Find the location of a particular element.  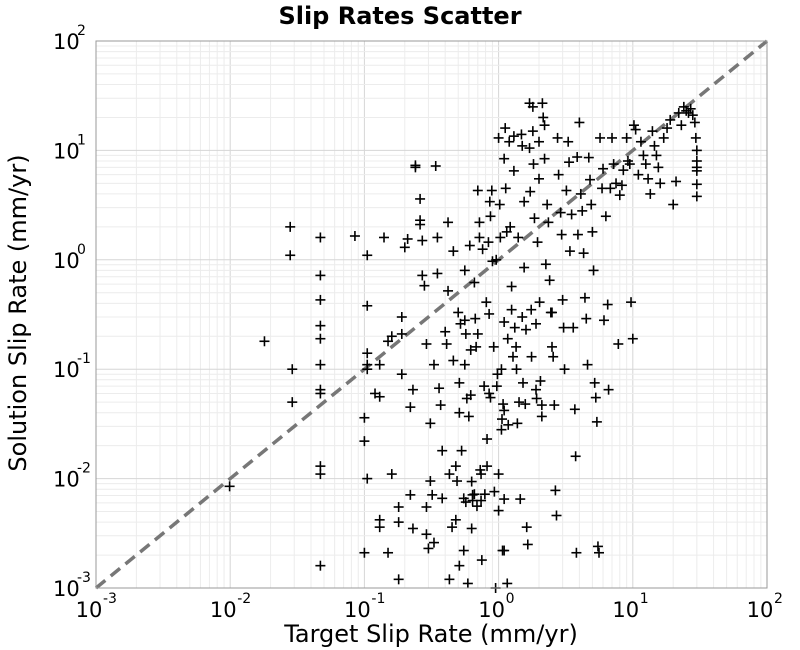

y-tick-exponent: -1 is located at coordinates (84, 359).